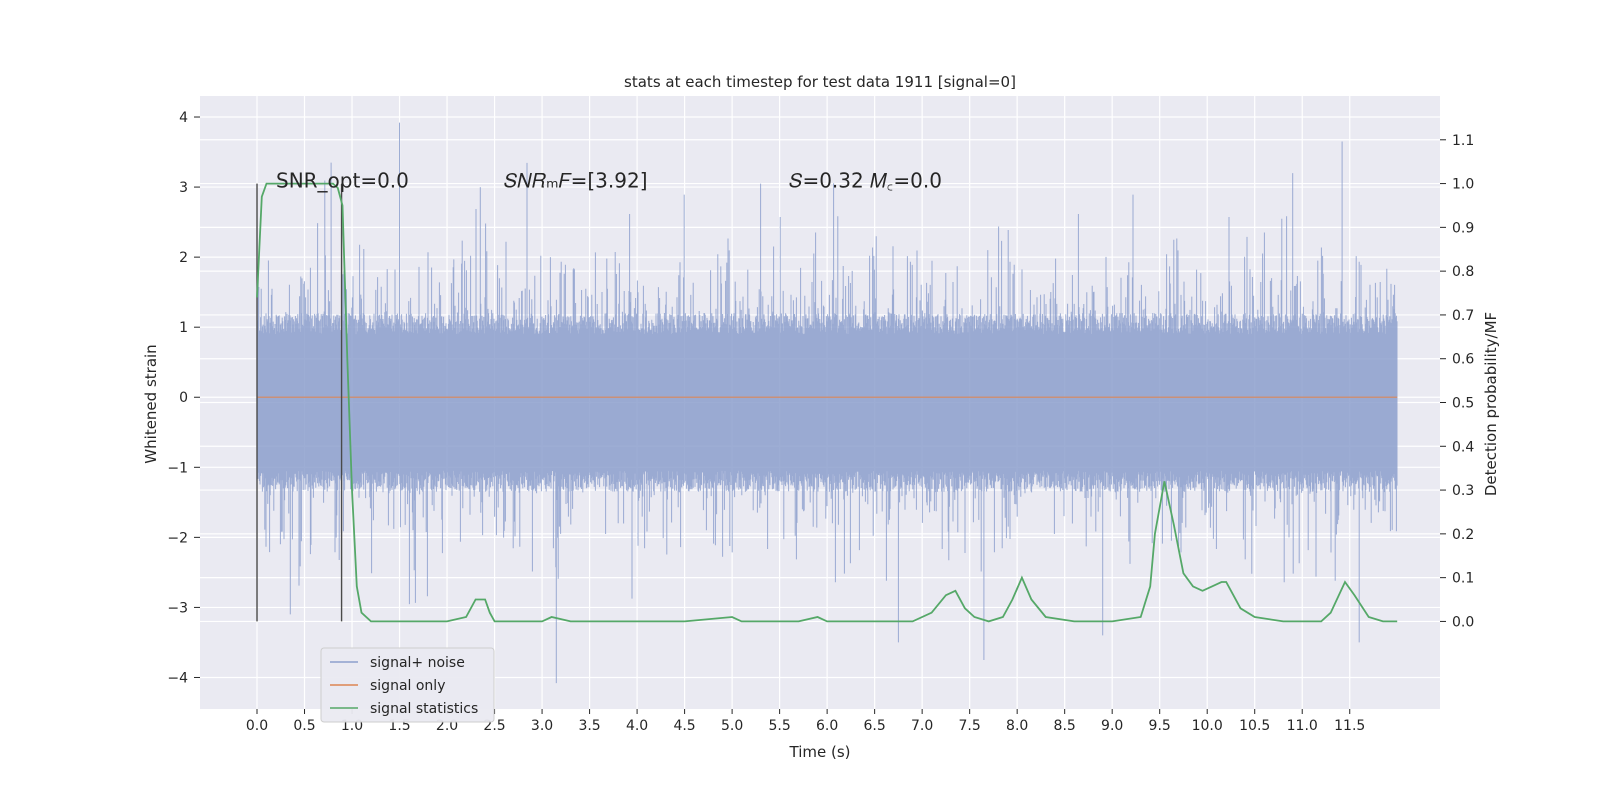 Image resolution: width=1600 pixels, height=800 pixels. What do you see at coordinates (1463, 141) in the screenshot?
I see `y-right-tick-label: 1.1` at bounding box center [1463, 141].